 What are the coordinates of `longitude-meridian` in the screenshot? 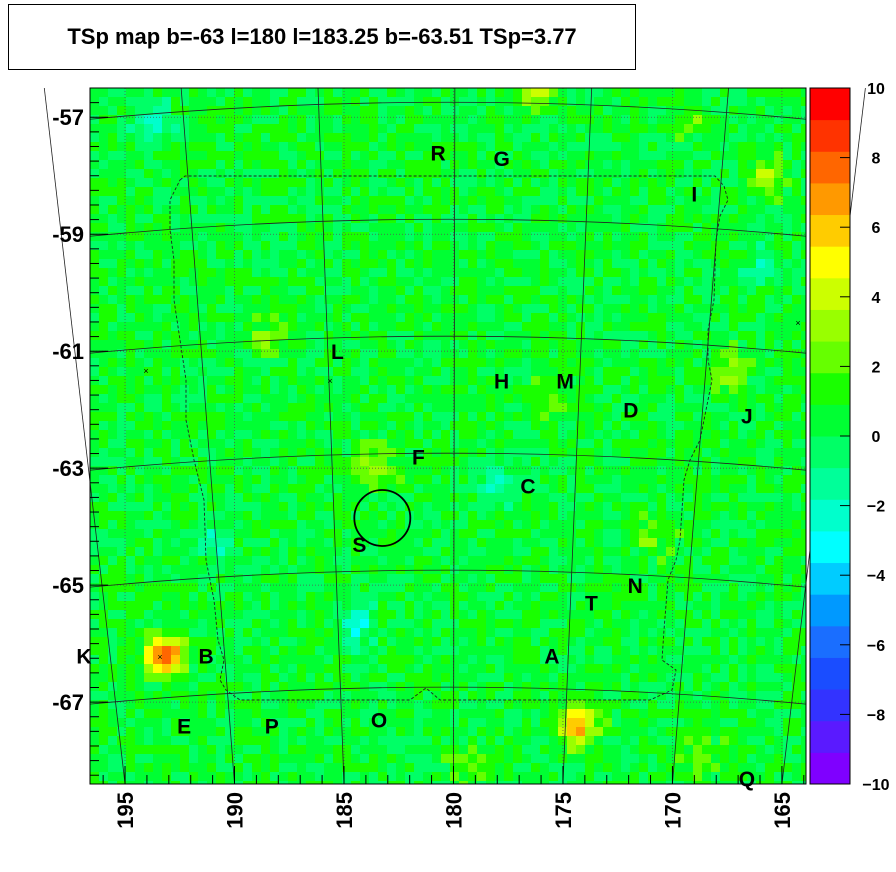 It's located at (577, 436).